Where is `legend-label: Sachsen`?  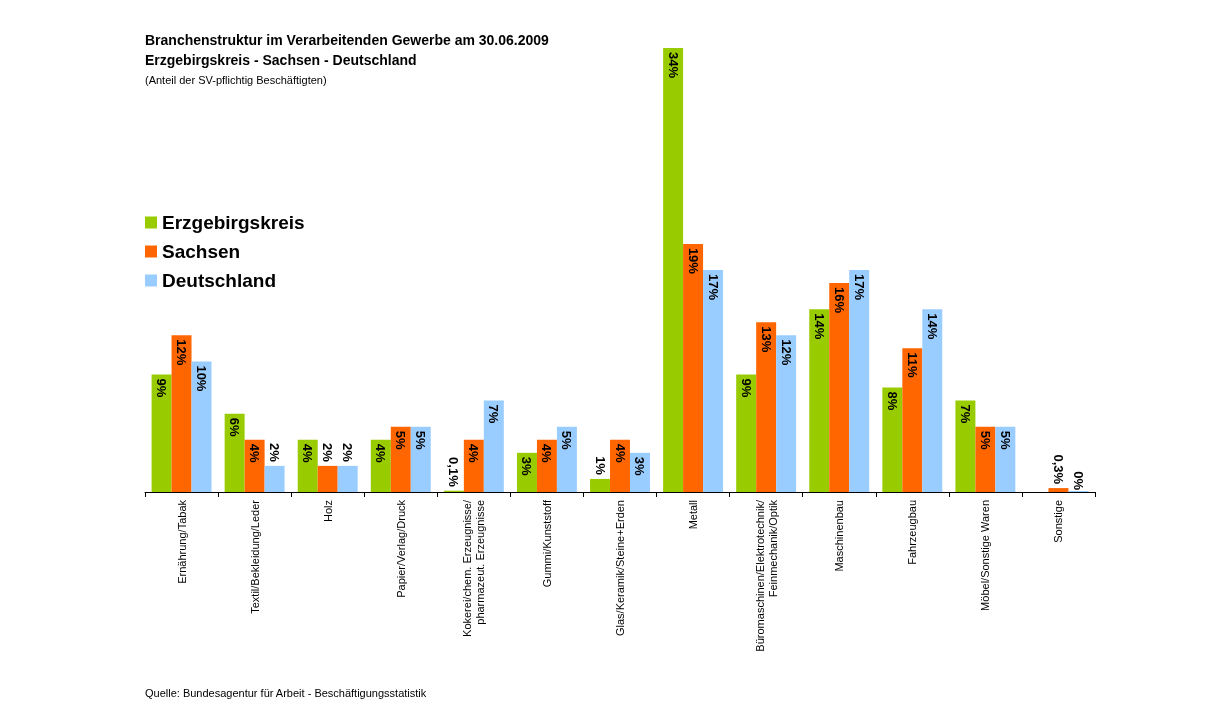 legend-label: Sachsen is located at coordinates (201, 251).